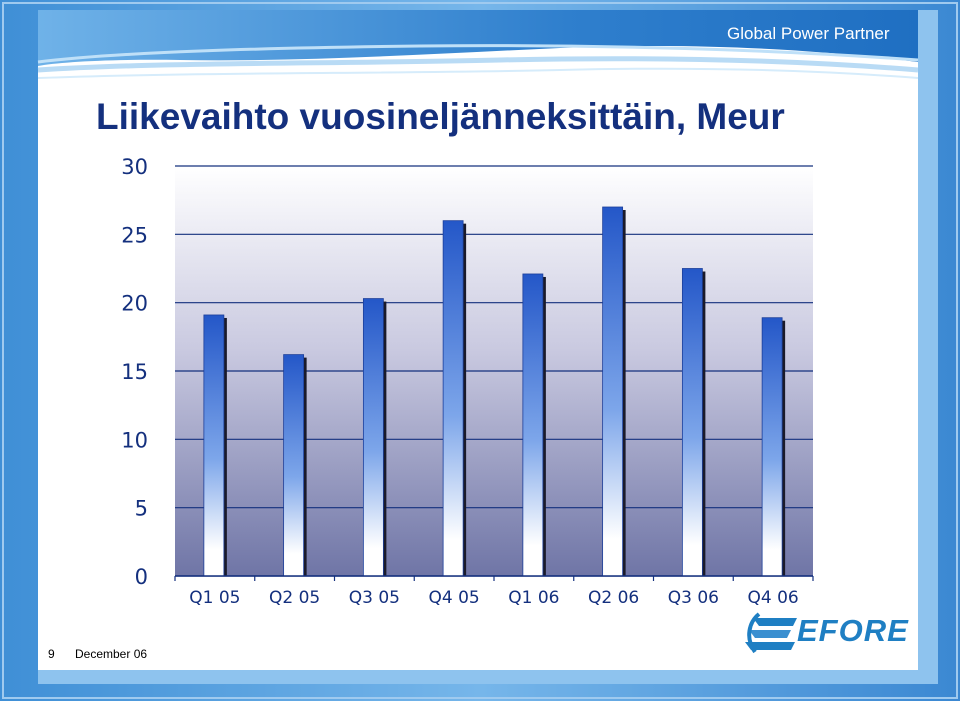  What do you see at coordinates (773, 598) in the screenshot?
I see `x-tick-label: Q4 06` at bounding box center [773, 598].